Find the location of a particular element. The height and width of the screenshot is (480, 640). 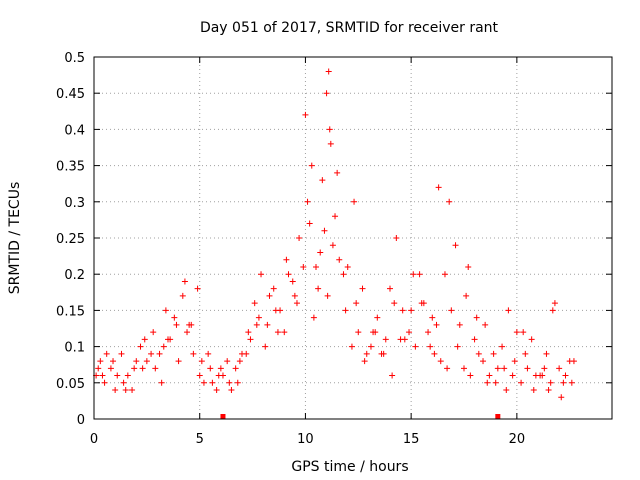

y-tick-label: 0.45 is located at coordinates (70, 94).